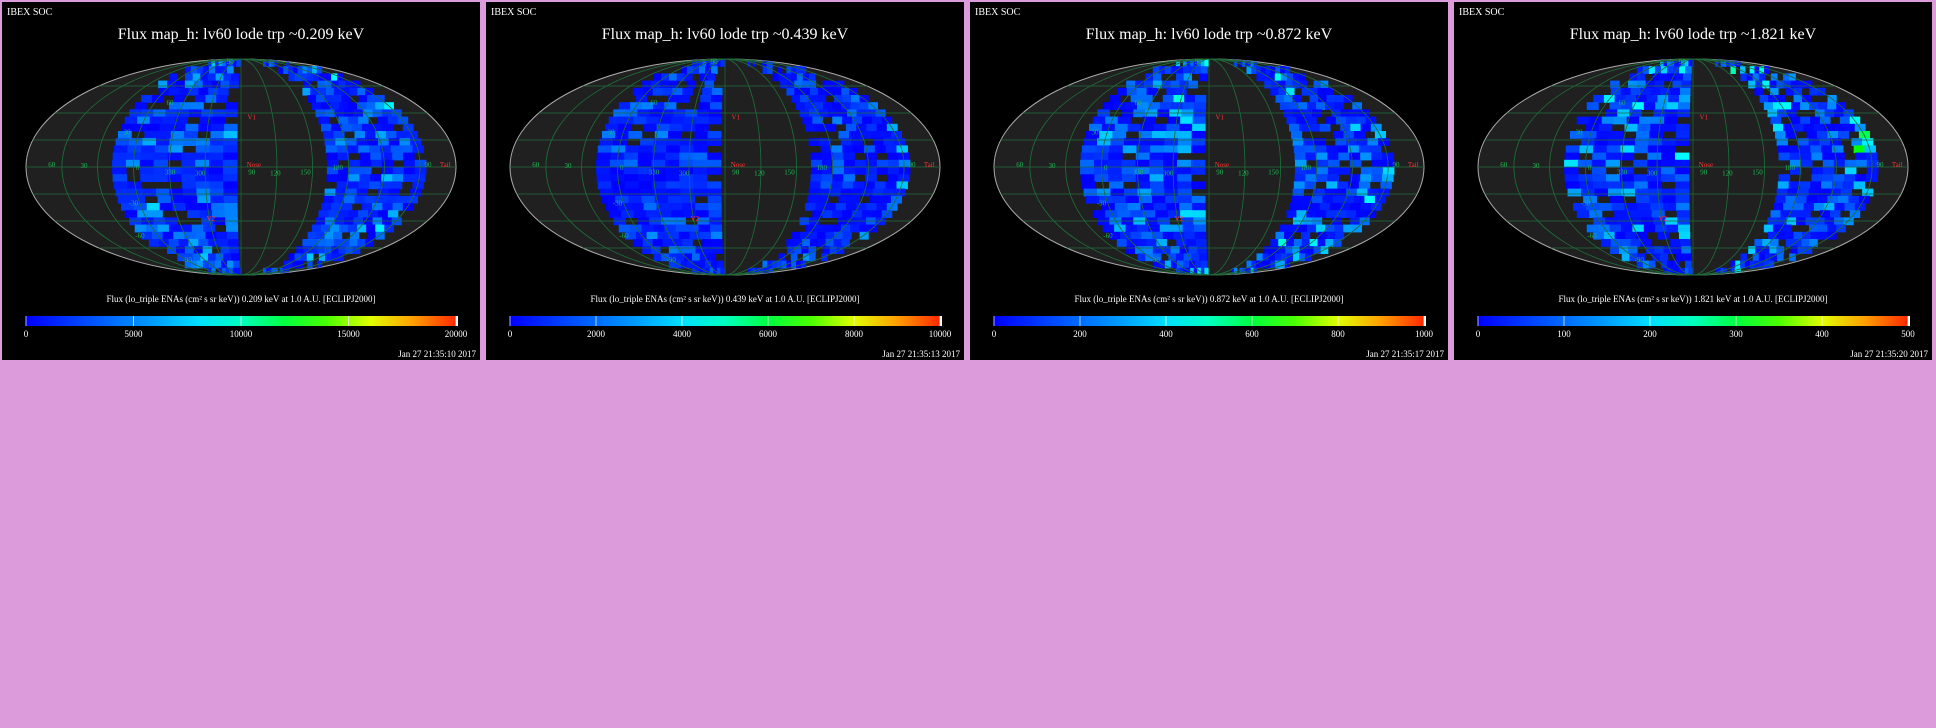 The height and width of the screenshot is (728, 1936). What do you see at coordinates (1757, 172) in the screenshot?
I see `lon-label: 150` at bounding box center [1757, 172].